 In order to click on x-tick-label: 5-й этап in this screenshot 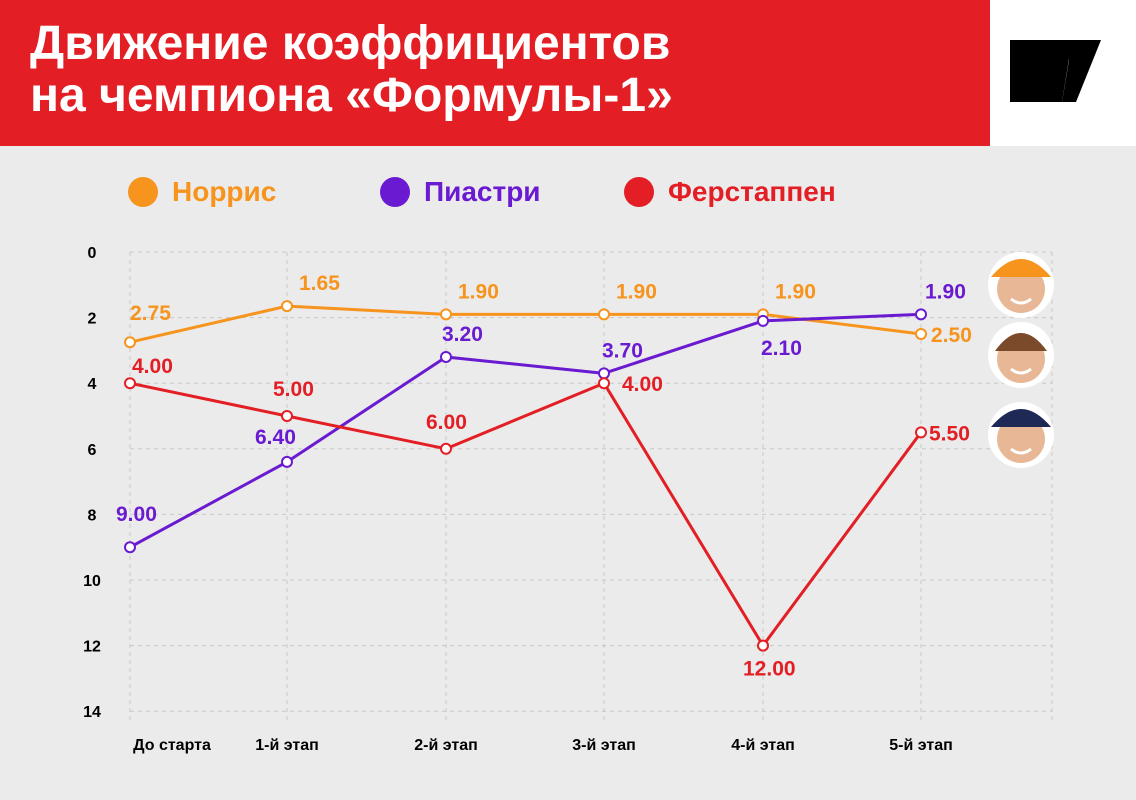, I will do `click(921, 745)`.